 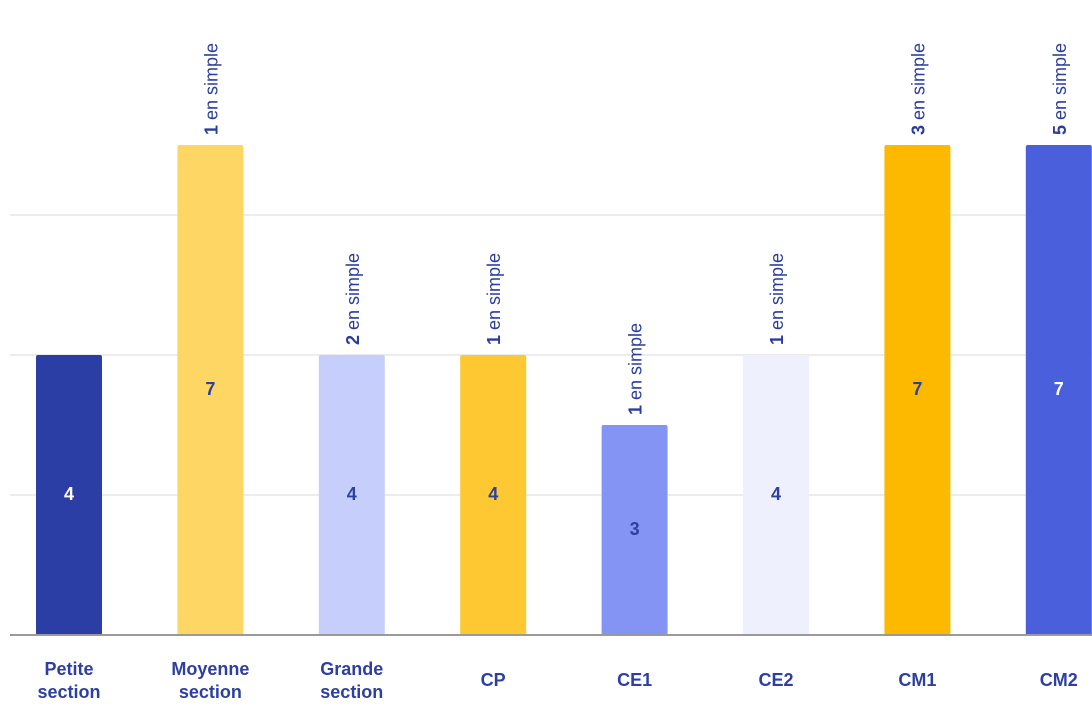 I want to click on simple-count: 5, so click(x=1060, y=130).